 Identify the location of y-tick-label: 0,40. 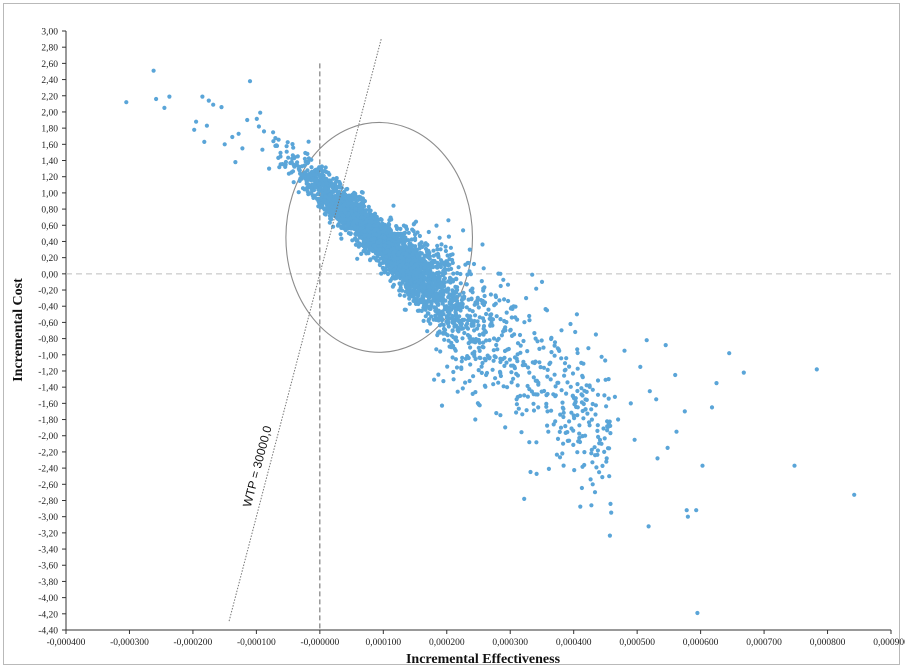
(49, 243).